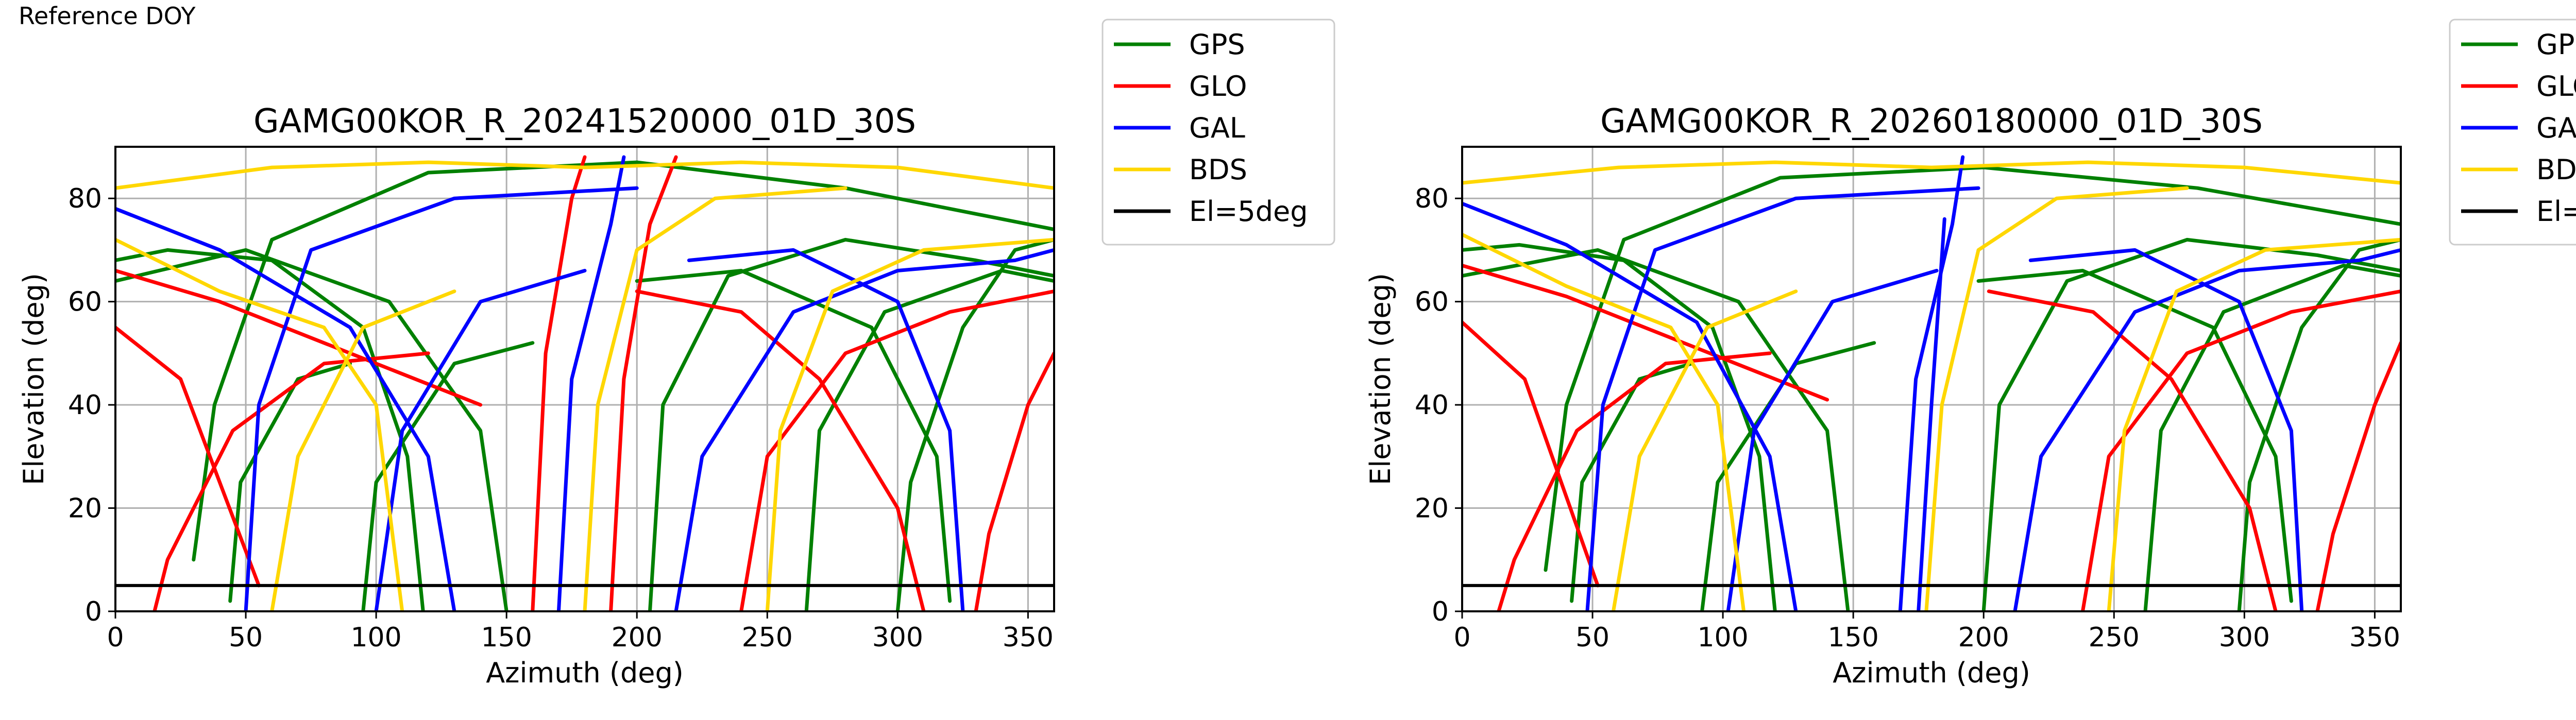 This screenshot has width=2576, height=720. What do you see at coordinates (1931, 121) in the screenshot?
I see `chart-title: GAMG00KOR_R_20260180000_01D_30S` at bounding box center [1931, 121].